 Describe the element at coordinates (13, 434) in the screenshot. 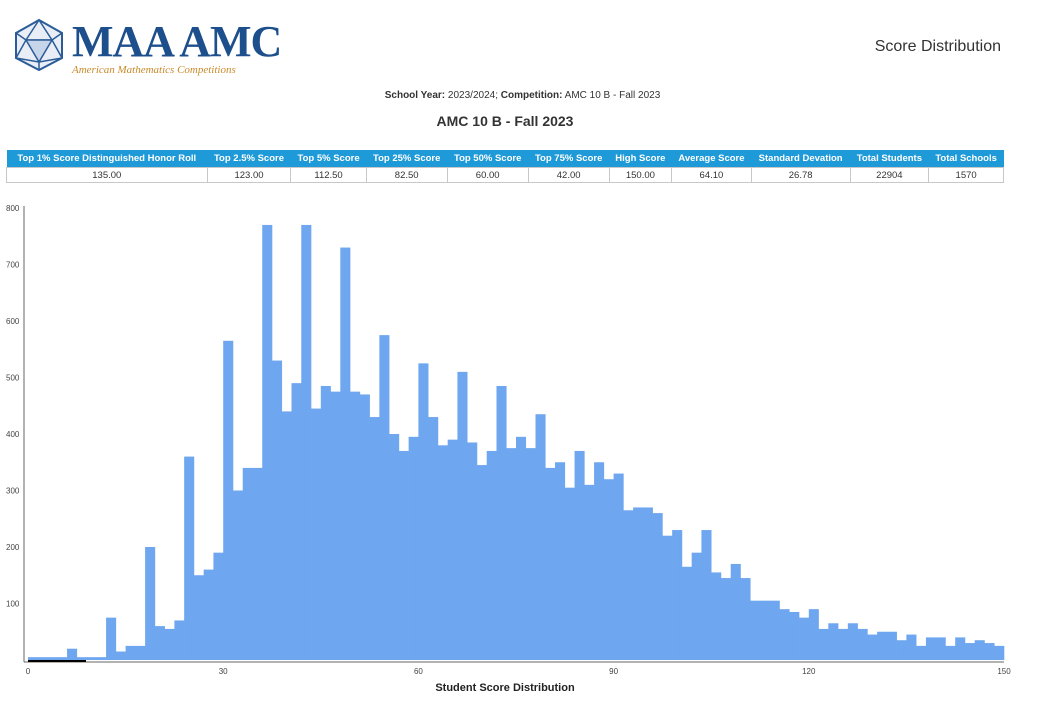

I see `y-tick-label: 400` at that location.